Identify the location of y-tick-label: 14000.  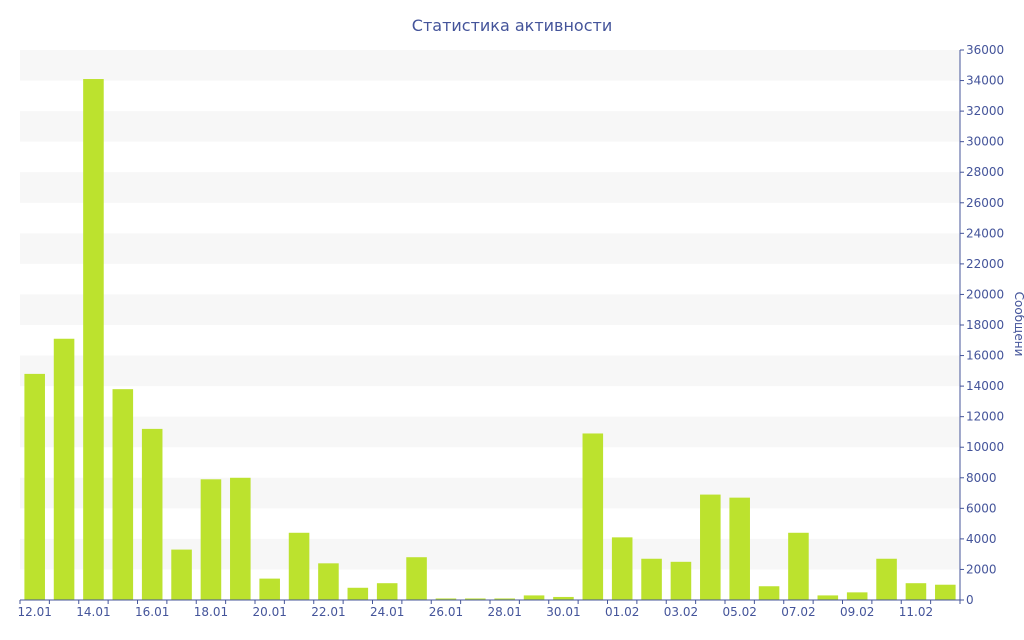
(985, 386).